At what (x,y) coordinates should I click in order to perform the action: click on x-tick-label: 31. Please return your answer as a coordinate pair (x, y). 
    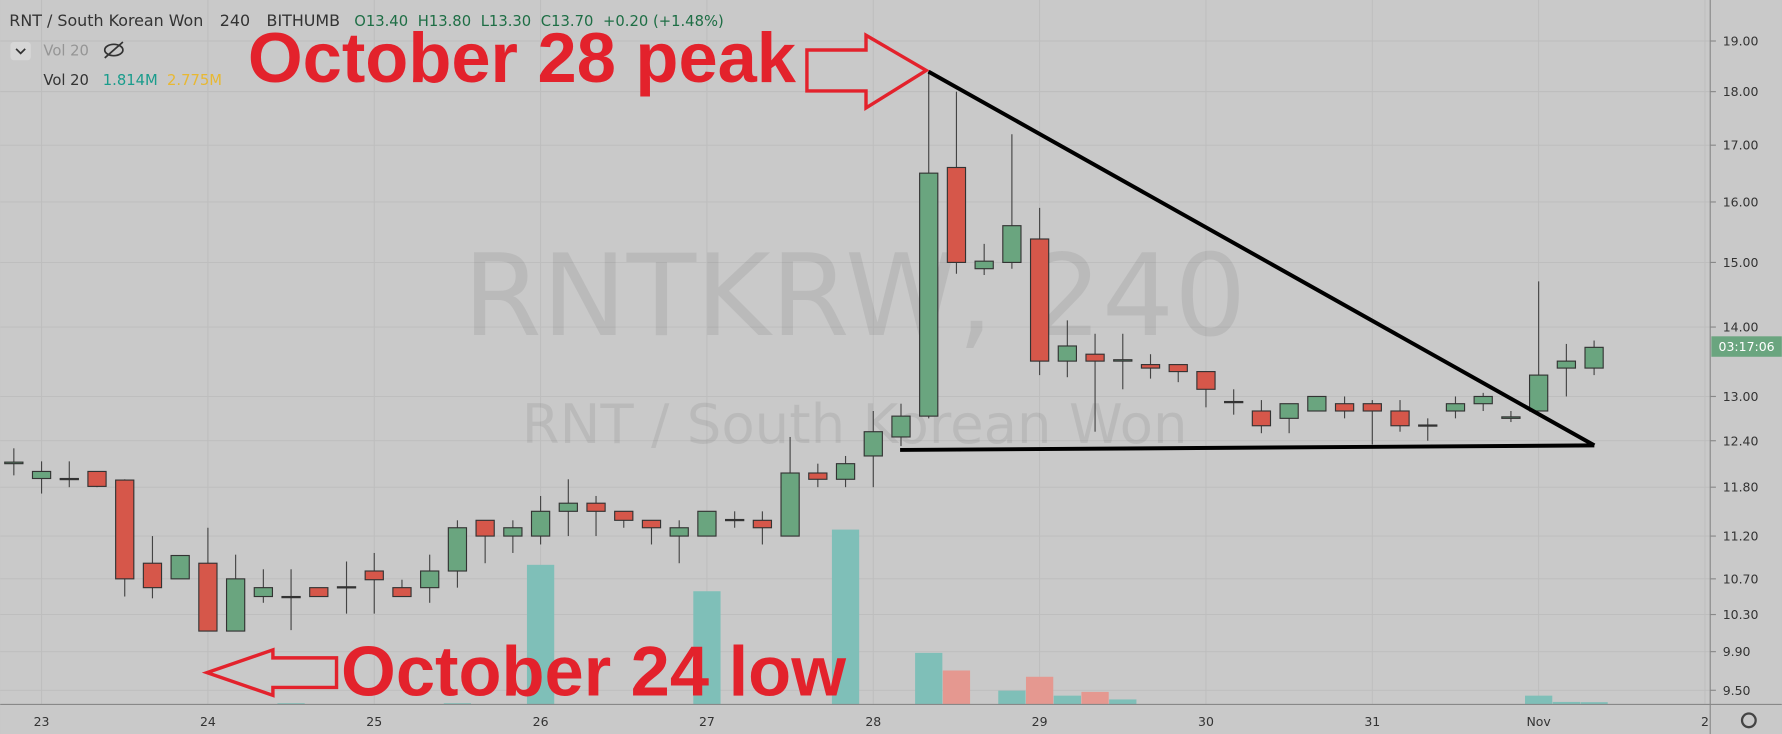
    Looking at the image, I should click on (1372, 721).